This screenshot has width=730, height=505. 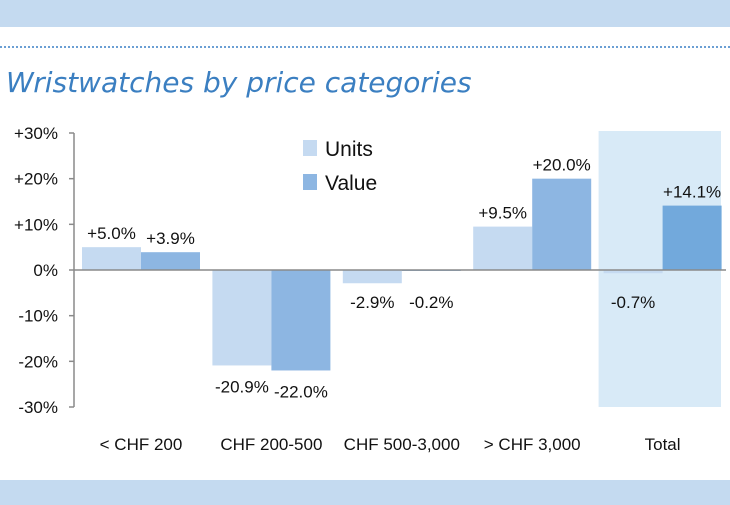 What do you see at coordinates (38, 361) in the screenshot?
I see `y-tick-label: -20%` at bounding box center [38, 361].